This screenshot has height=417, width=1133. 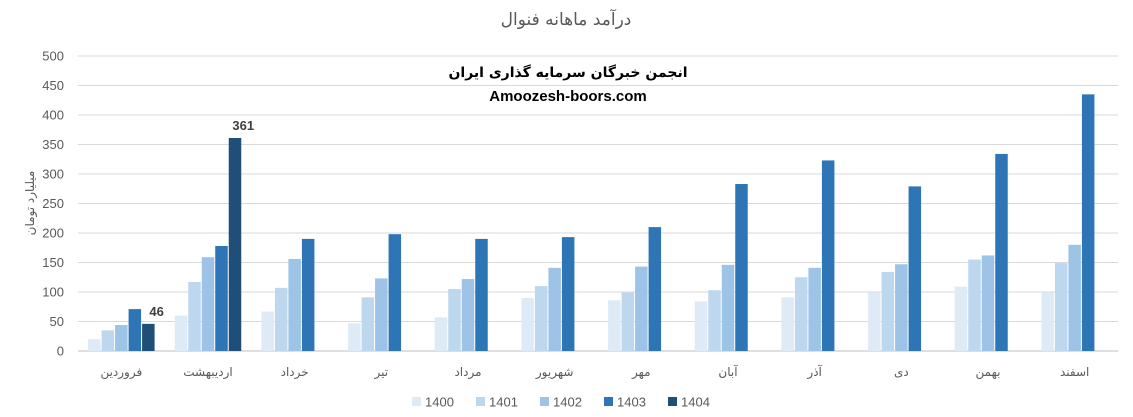 I want to click on y-tick-label: 100, so click(x=53, y=292).